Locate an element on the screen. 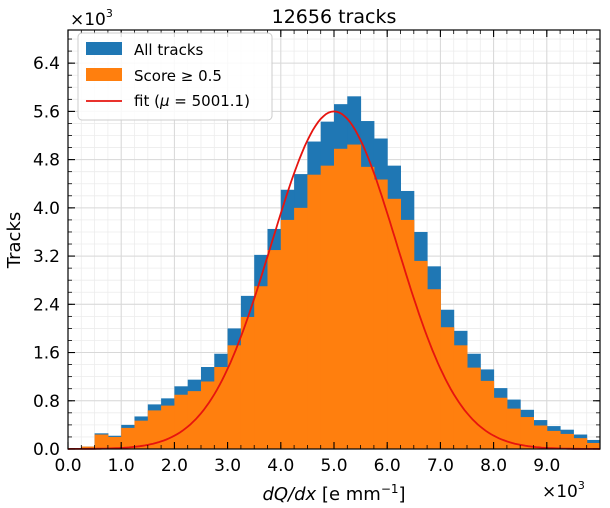  chart-title: 12656 tracks is located at coordinates (334, 17).